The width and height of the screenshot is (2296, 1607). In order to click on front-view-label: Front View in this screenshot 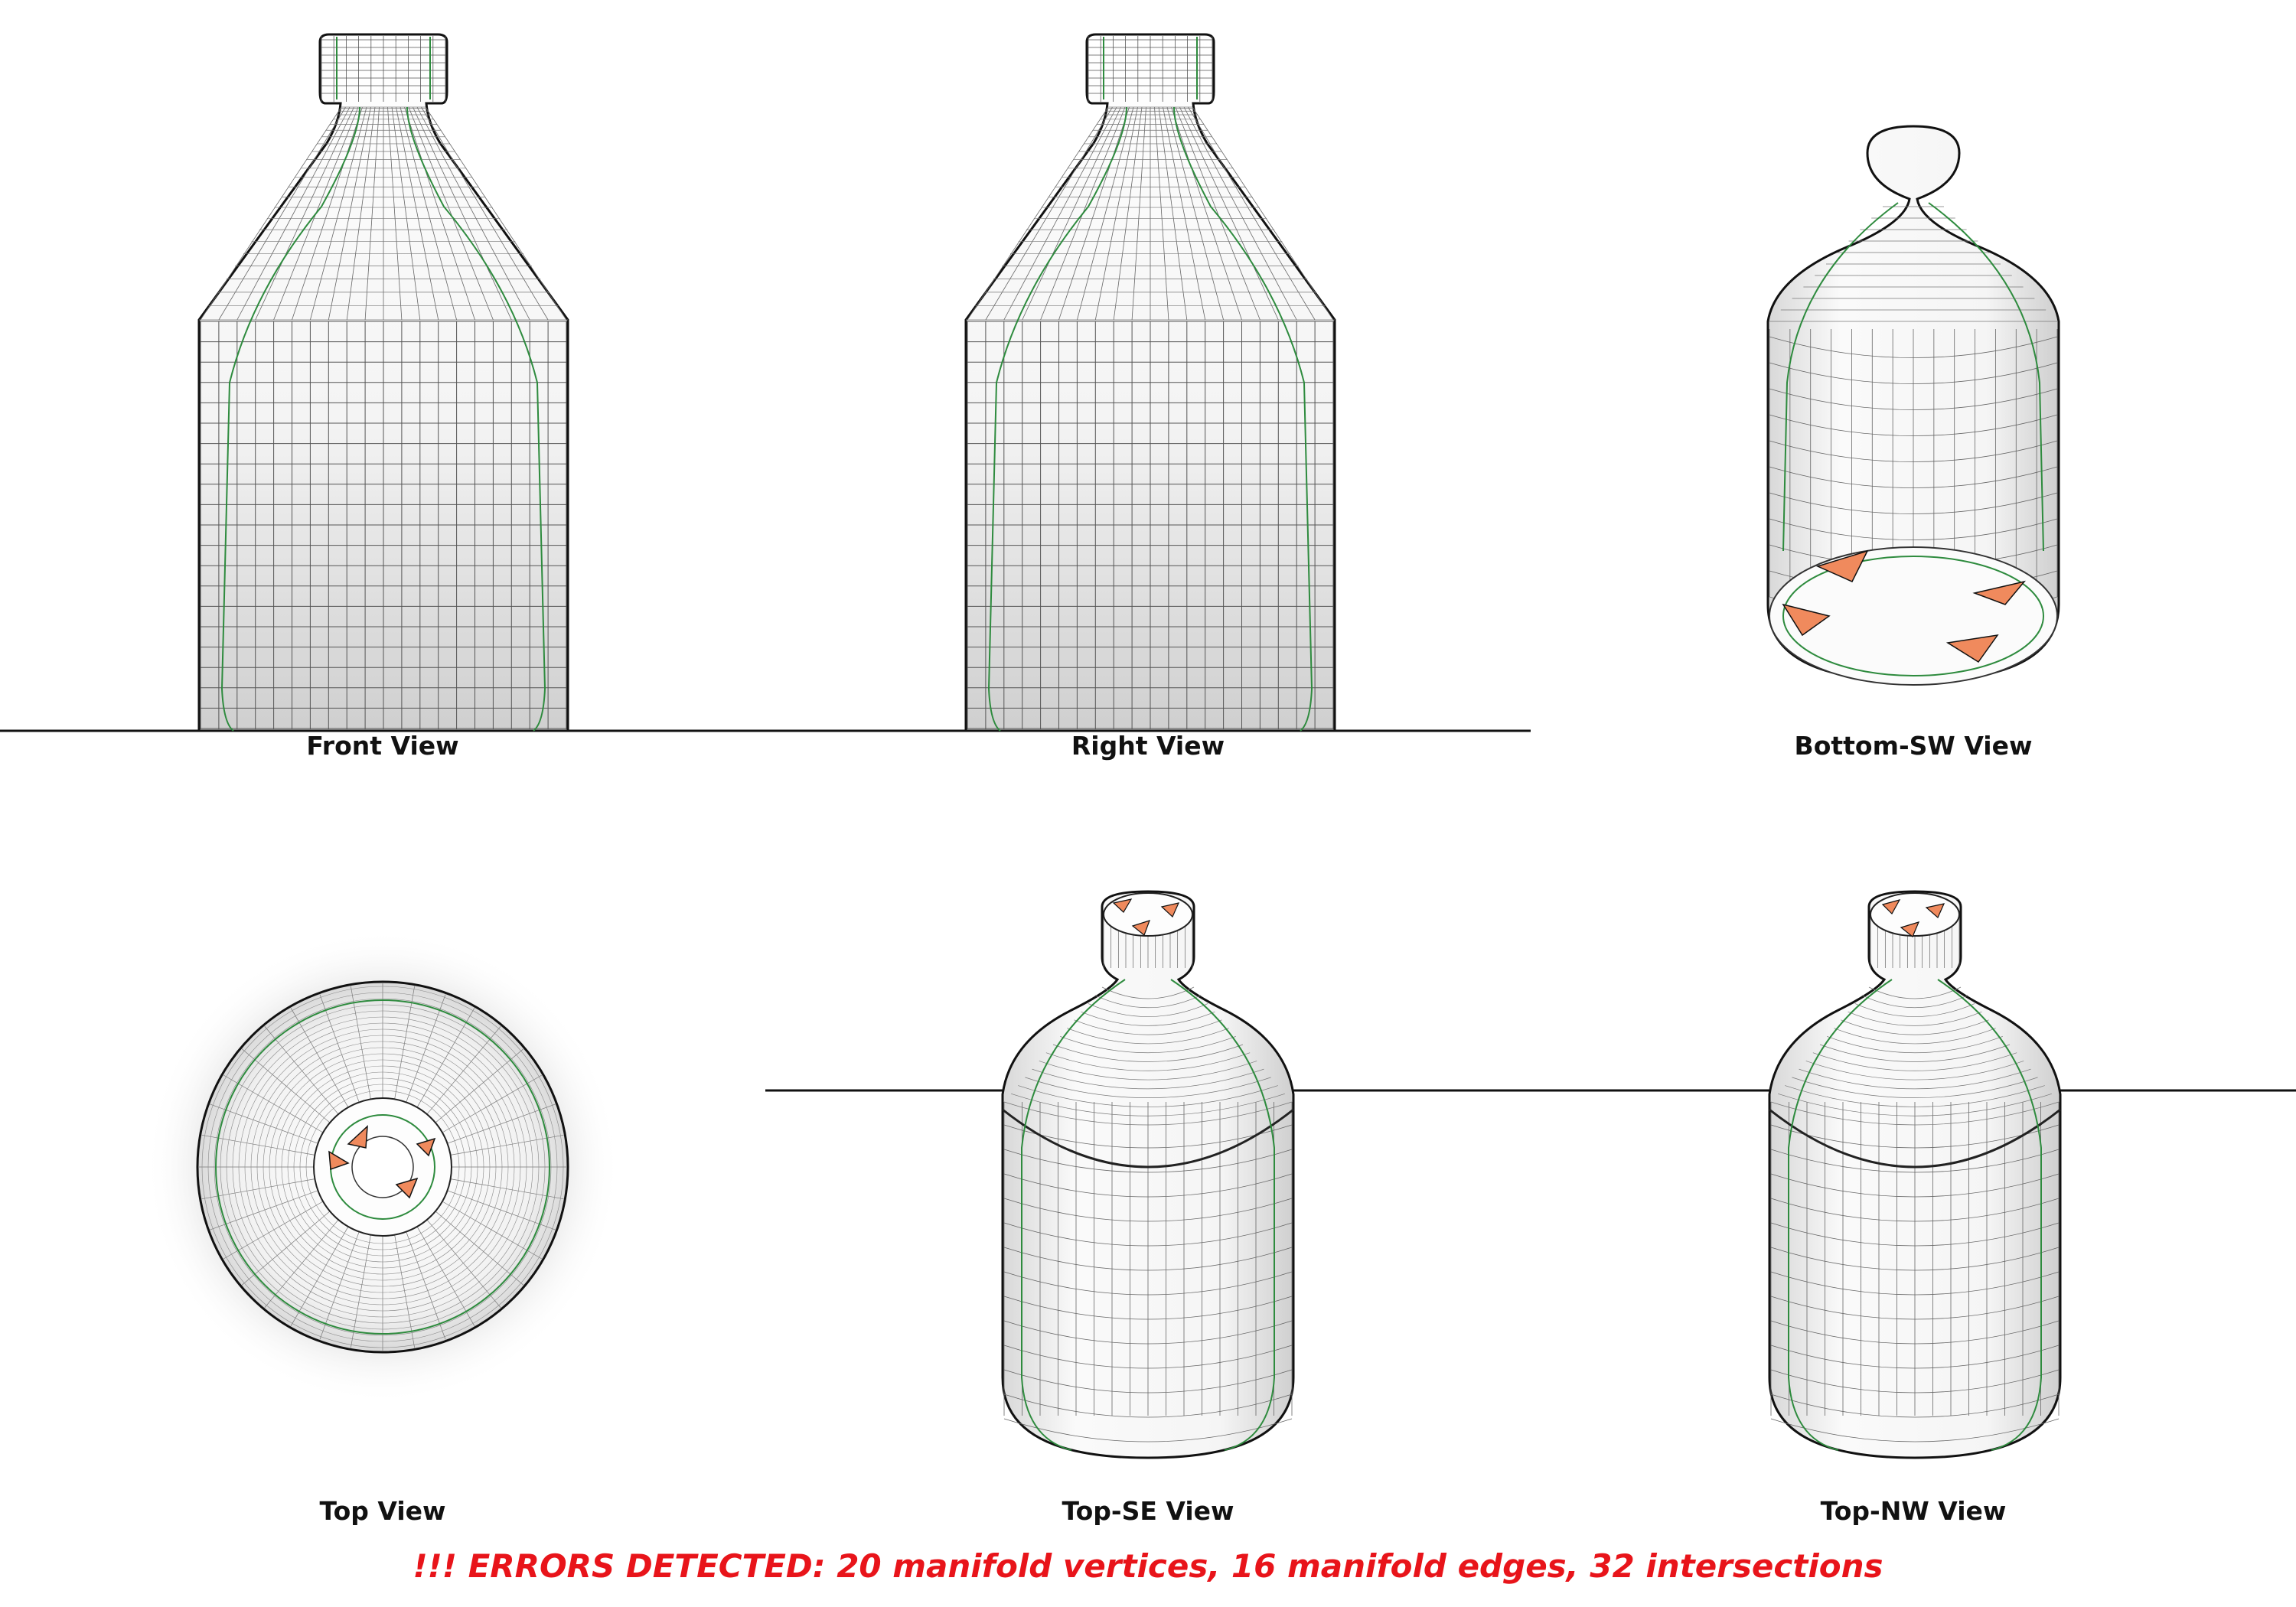, I will do `click(382, 746)`.